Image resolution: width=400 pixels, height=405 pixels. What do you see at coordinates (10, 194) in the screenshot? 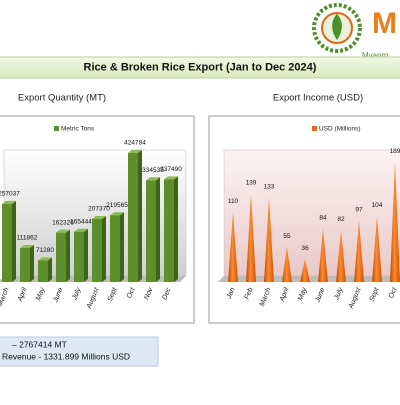
I see `data-label: 257037` at bounding box center [10, 194].